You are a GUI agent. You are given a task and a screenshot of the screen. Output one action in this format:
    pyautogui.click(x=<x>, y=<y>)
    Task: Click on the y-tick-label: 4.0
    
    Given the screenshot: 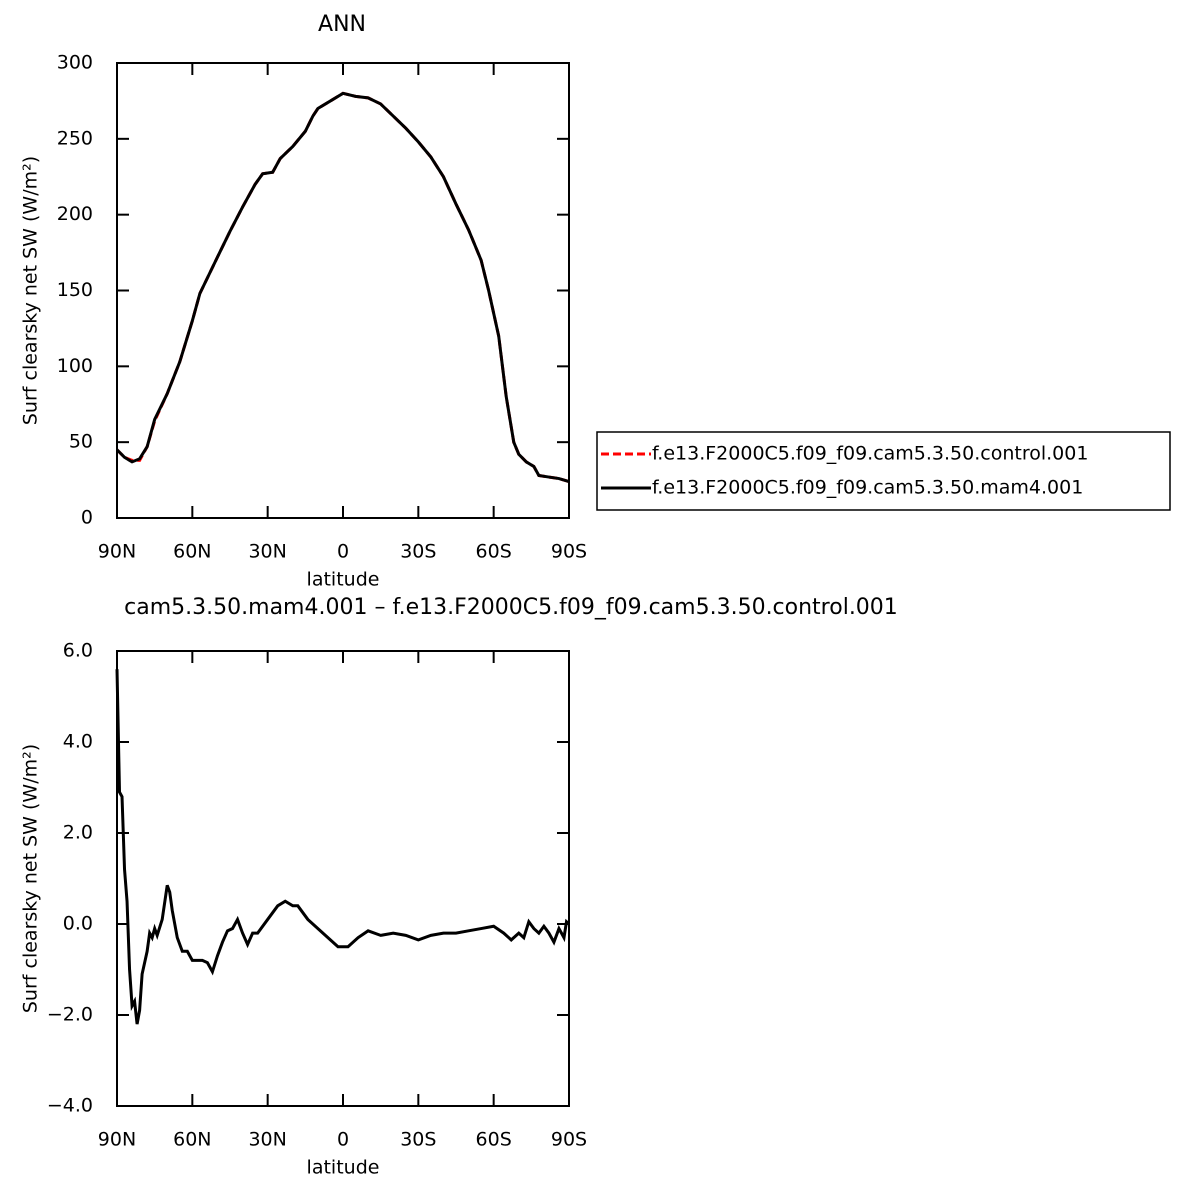 What is the action you would take?
    pyautogui.click(x=78, y=742)
    